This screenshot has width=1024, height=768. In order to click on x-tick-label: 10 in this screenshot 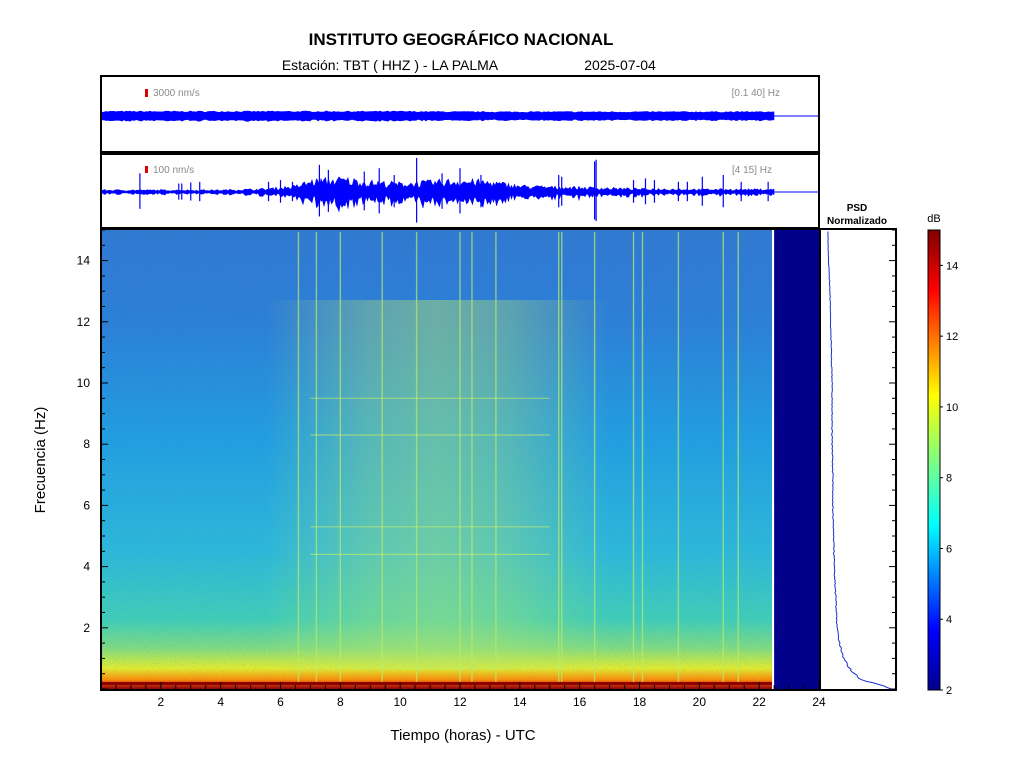, I will do `click(400, 702)`.